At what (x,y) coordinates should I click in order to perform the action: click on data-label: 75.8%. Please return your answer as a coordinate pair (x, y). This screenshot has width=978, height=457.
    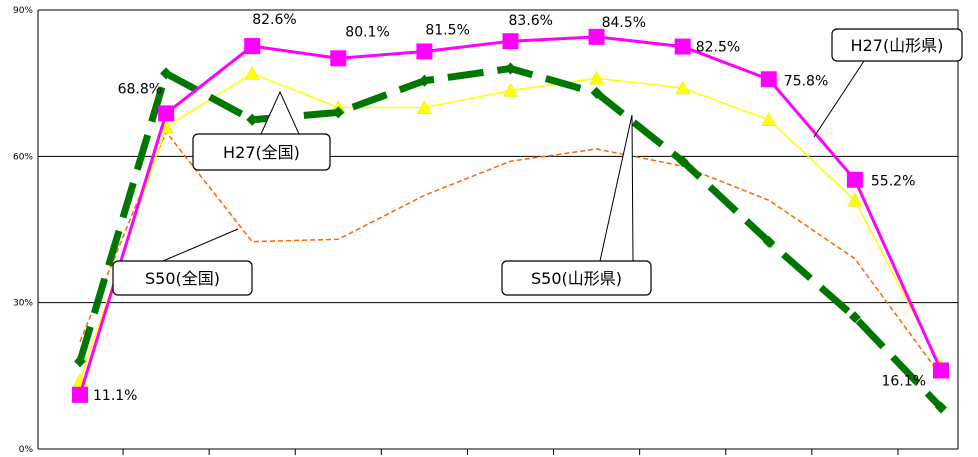
    Looking at the image, I should click on (806, 81).